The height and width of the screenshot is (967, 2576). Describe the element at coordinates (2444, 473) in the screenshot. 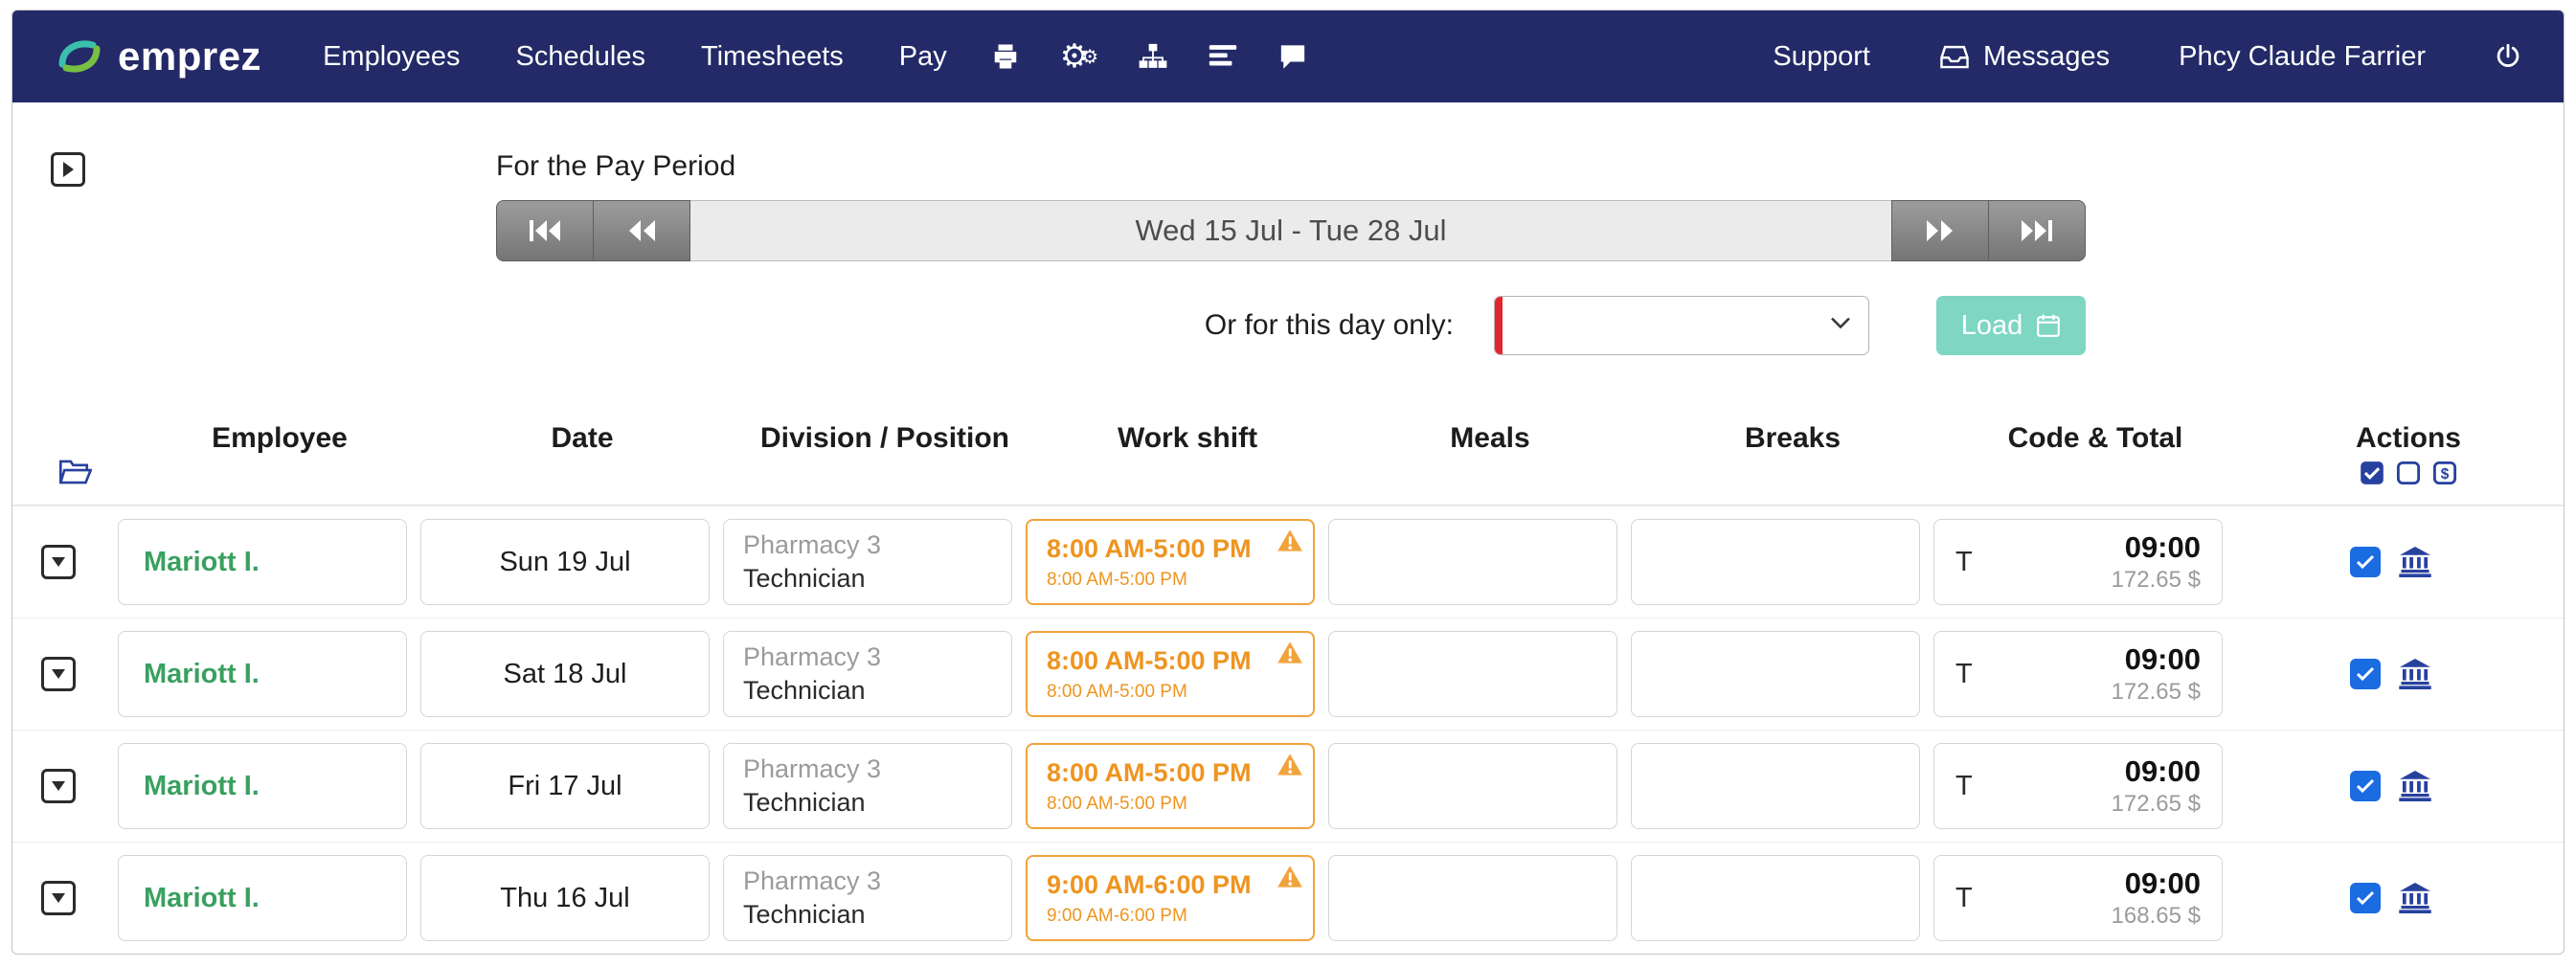

I see `pay-all-icon: $` at that location.